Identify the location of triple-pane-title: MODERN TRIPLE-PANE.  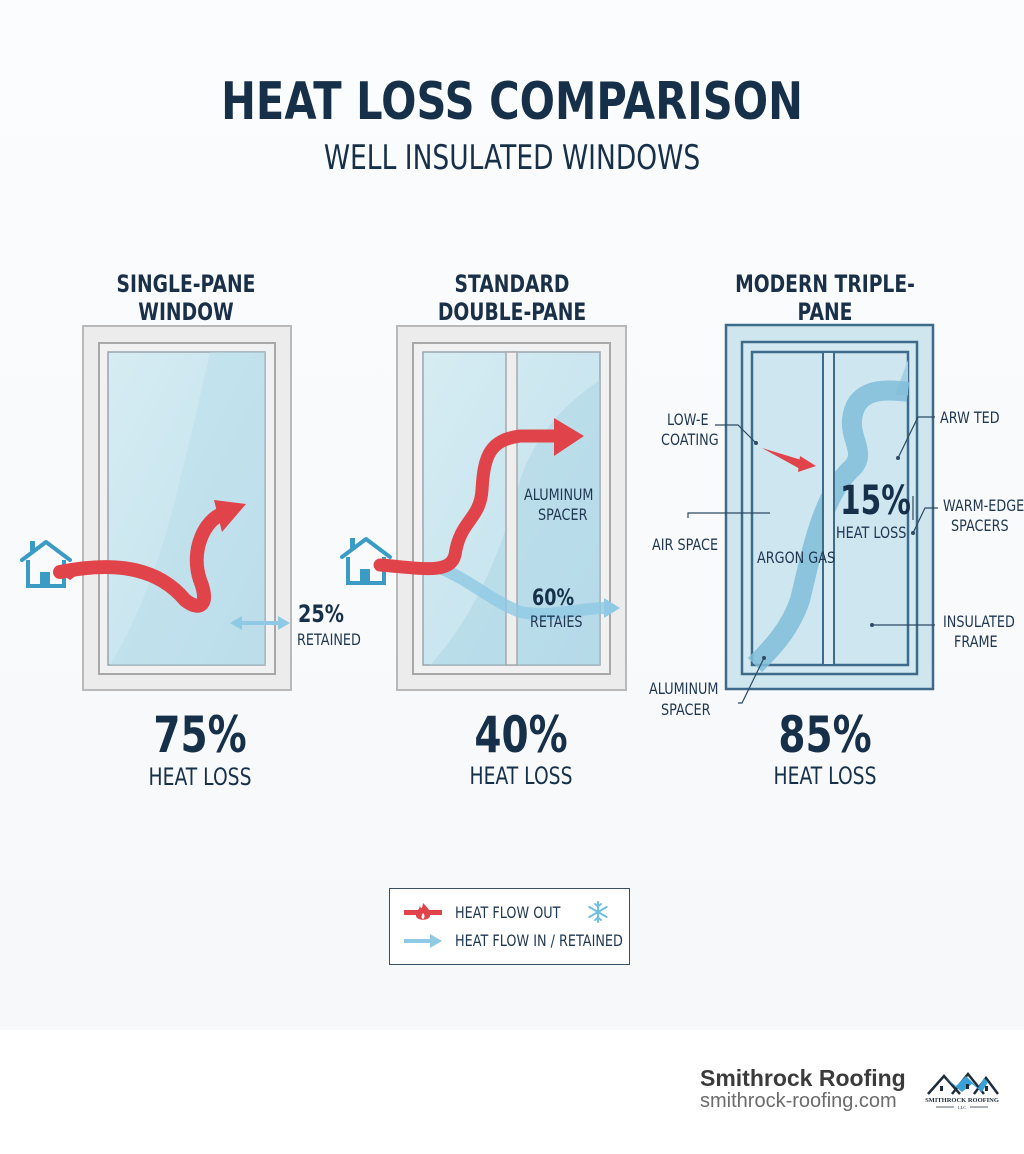
(825, 298).